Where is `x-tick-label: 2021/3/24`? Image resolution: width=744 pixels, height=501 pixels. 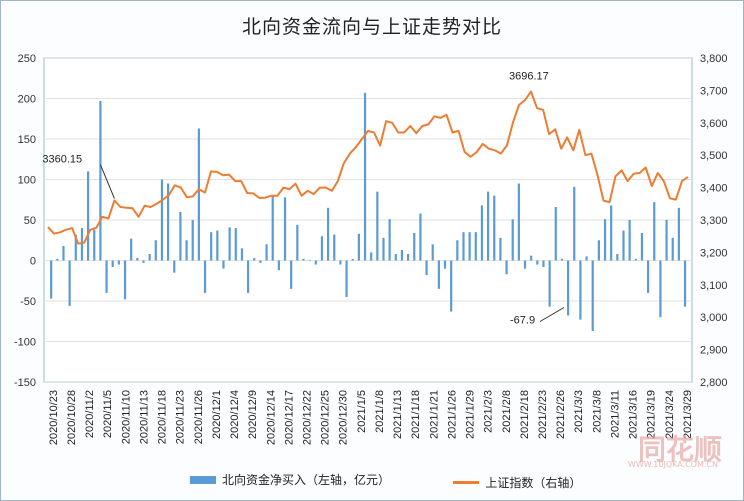 x-tick-label: 2021/3/24 is located at coordinates (670, 414).